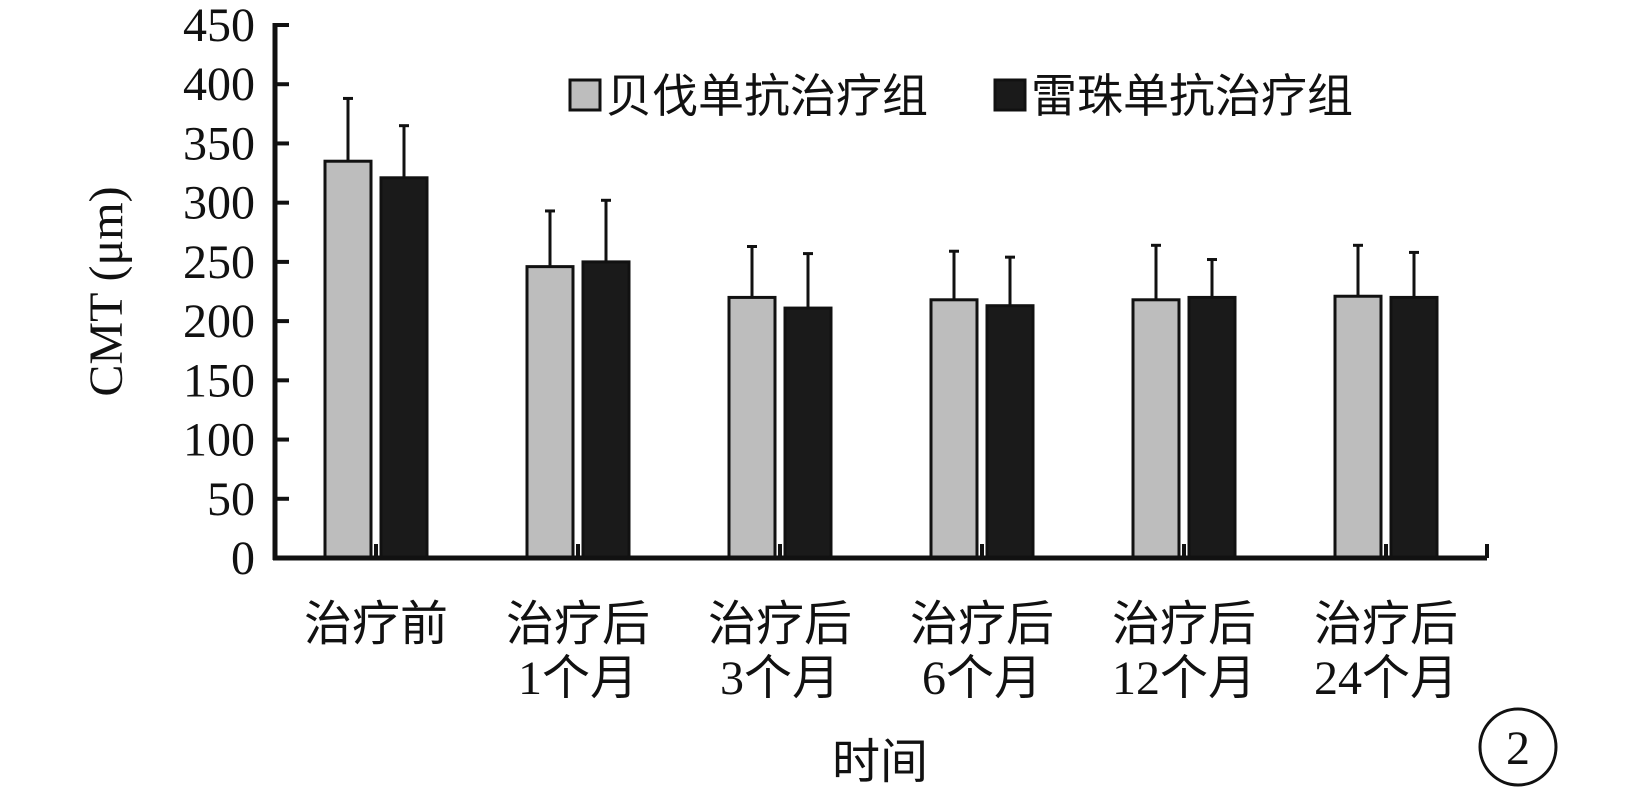  I want to click on panel-label: 2, so click(1518, 748).